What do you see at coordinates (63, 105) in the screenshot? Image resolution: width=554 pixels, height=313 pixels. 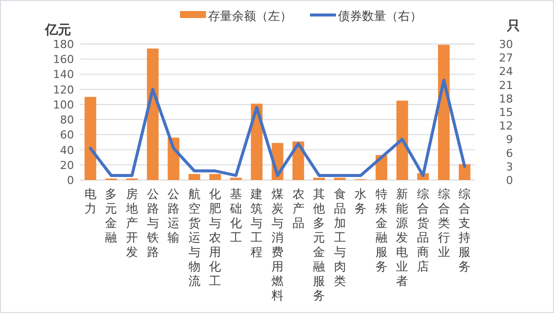 I see `y-tick-label: 100` at bounding box center [63, 105].